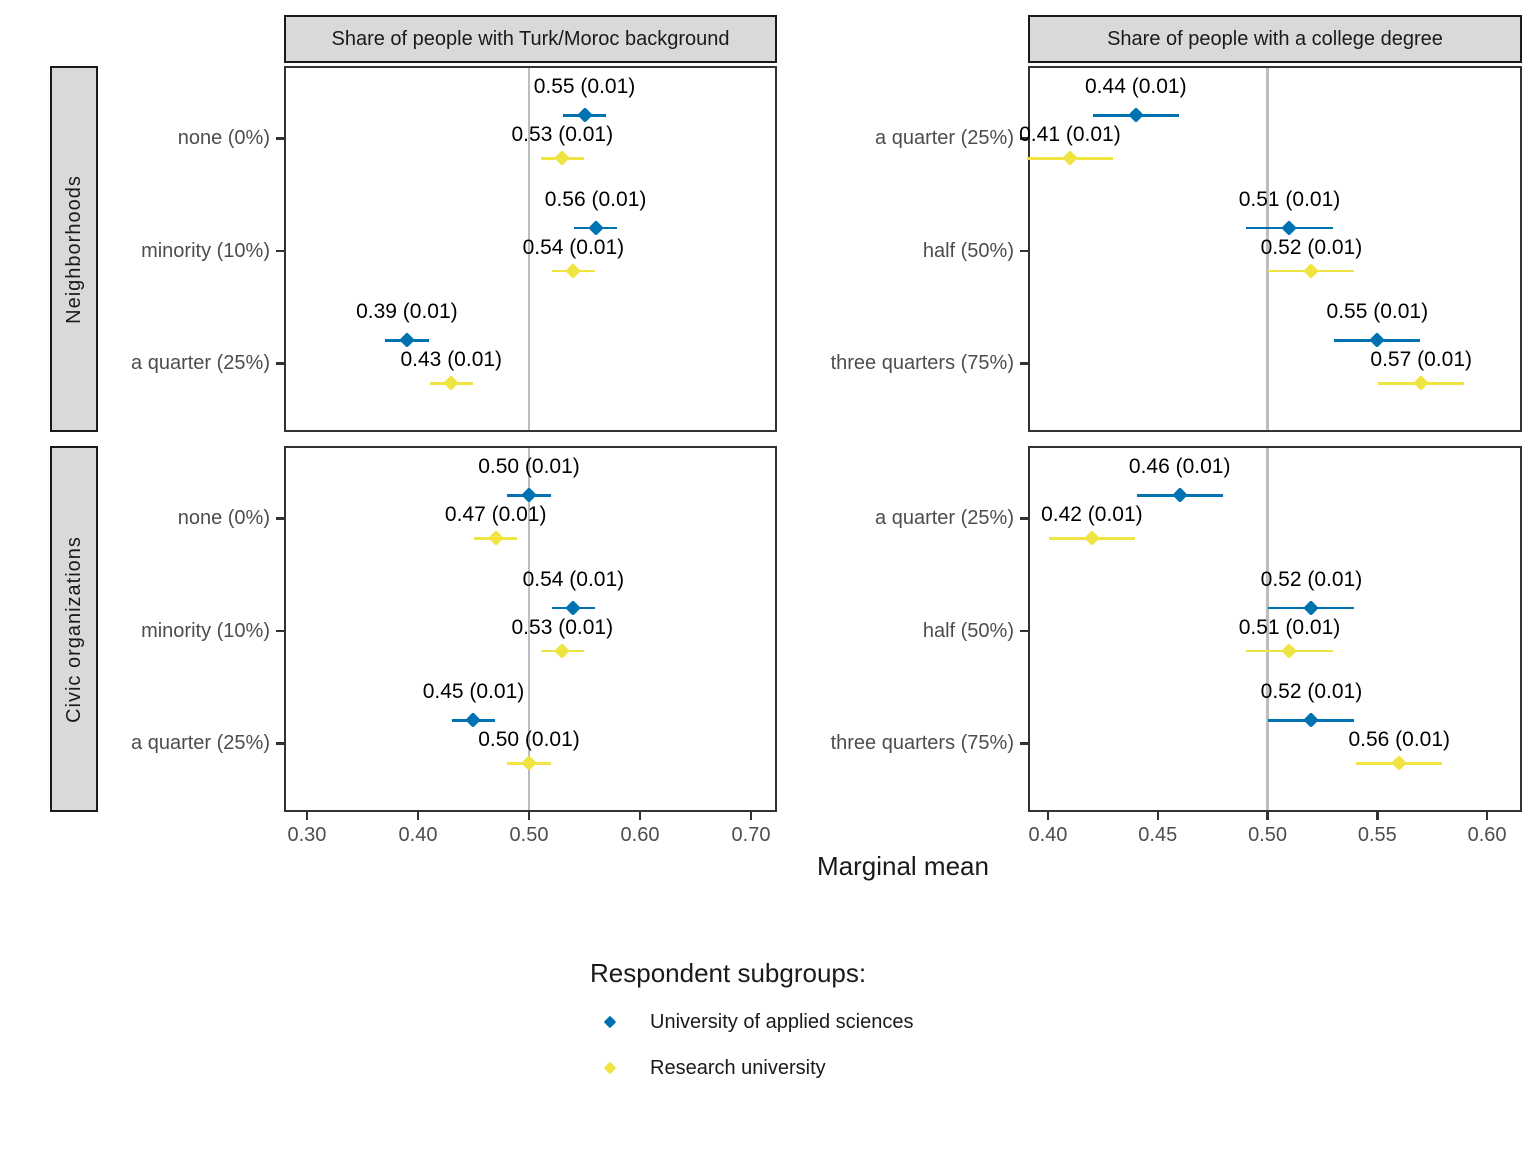  I want to click on facet-strip-label: Share of people with a college degree, so click(1275, 38).